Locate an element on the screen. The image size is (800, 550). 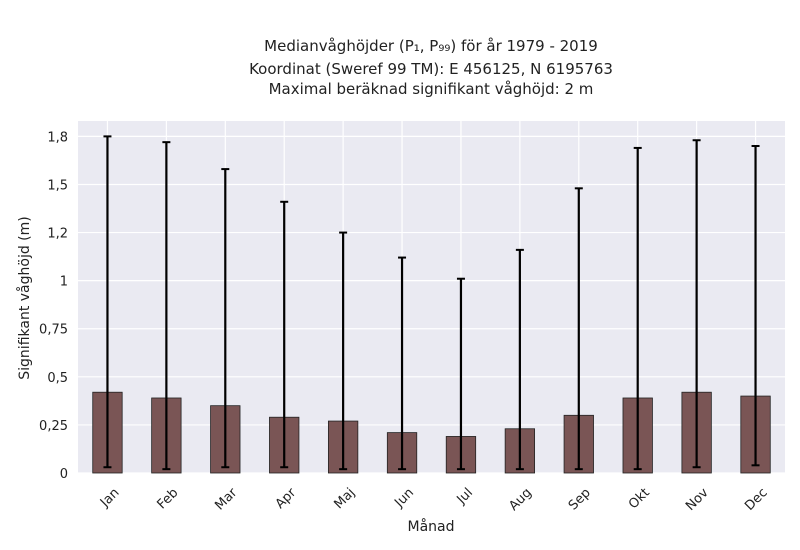
x-tick-label: Dec is located at coordinates (756, 499).